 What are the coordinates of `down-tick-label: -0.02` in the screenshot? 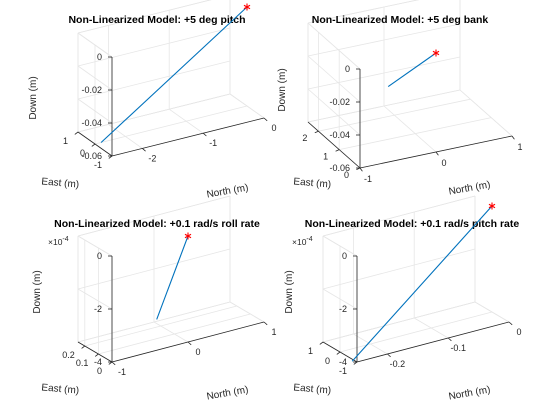 It's located at (91, 90).